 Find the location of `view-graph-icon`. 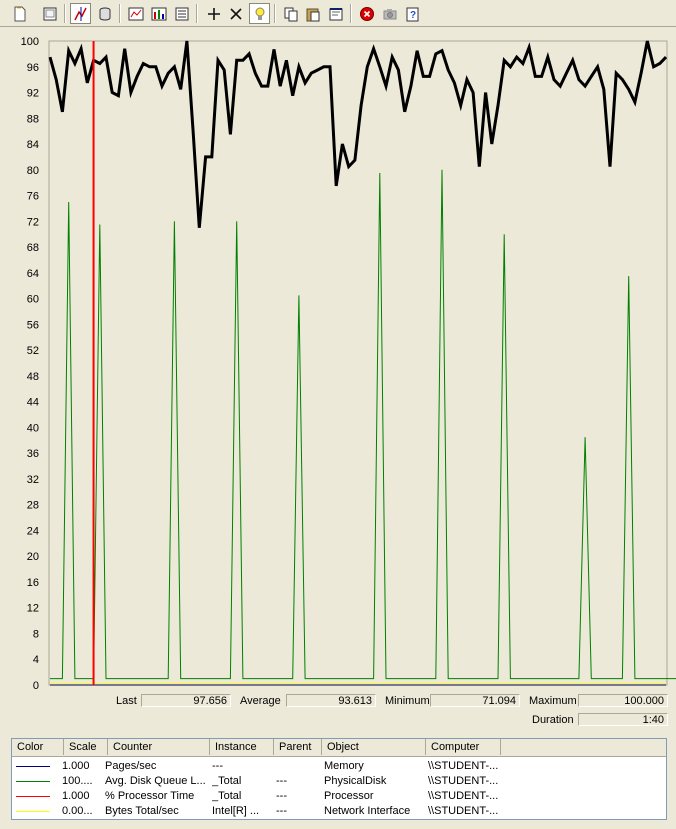

view-graph-icon is located at coordinates (135, 13).